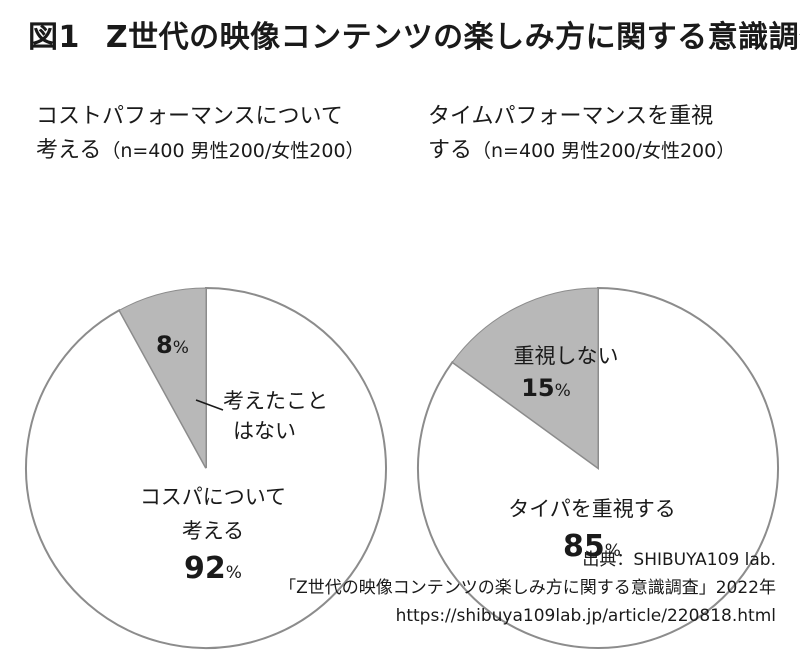 This screenshot has width=800, height=661. I want to click on figure-title: 図1 Z世代の映像コンテンツの楽しみ方に関する意識調査, so click(414, 34).